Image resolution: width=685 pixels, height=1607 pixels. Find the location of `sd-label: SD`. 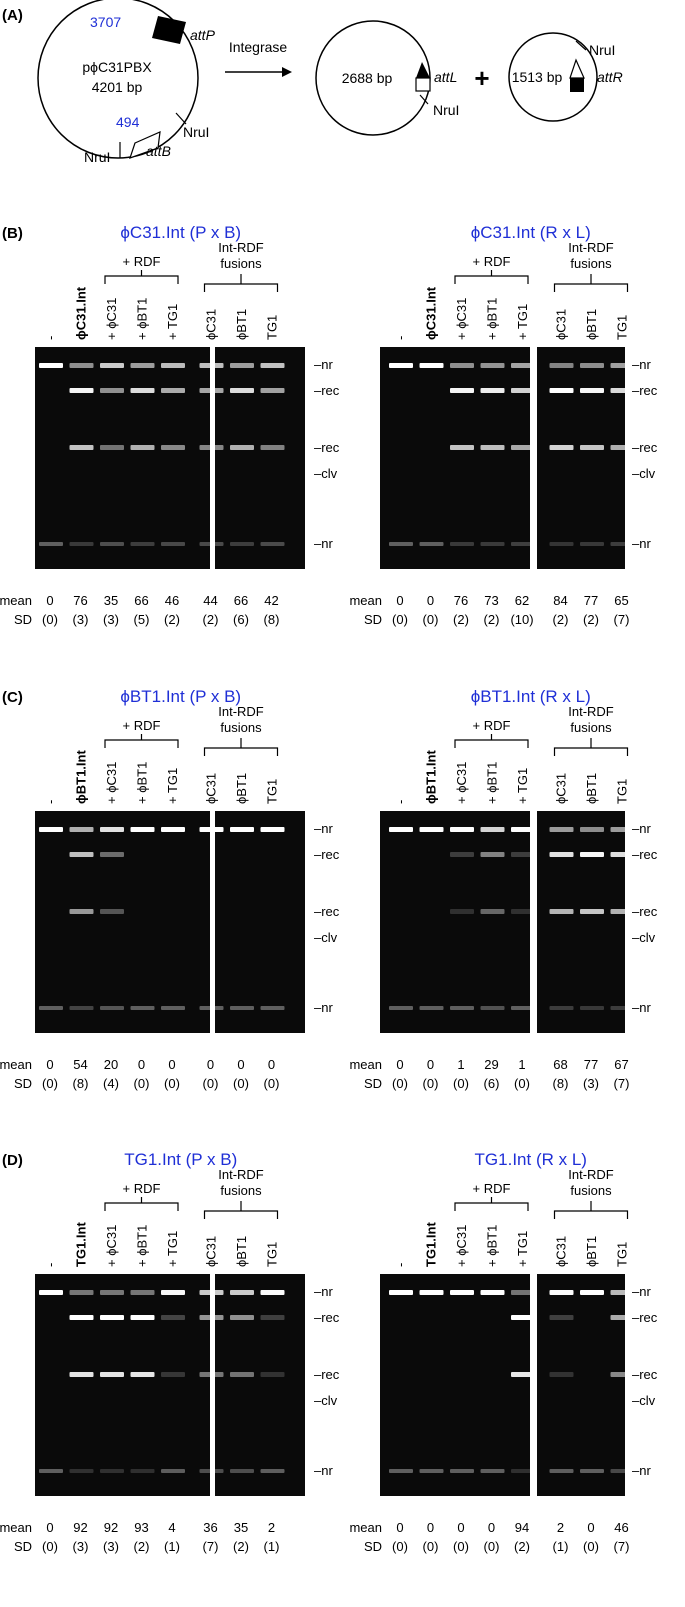

sd-label: SD is located at coordinates (23, 619).